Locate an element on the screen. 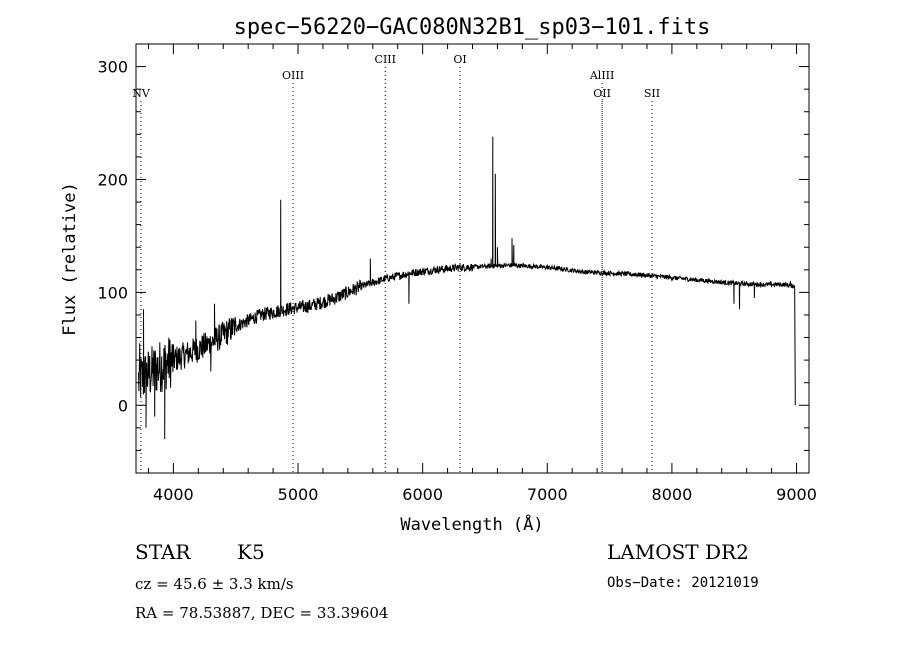 The width and height of the screenshot is (900, 650). y-tick-label: 300 is located at coordinates (112, 67).